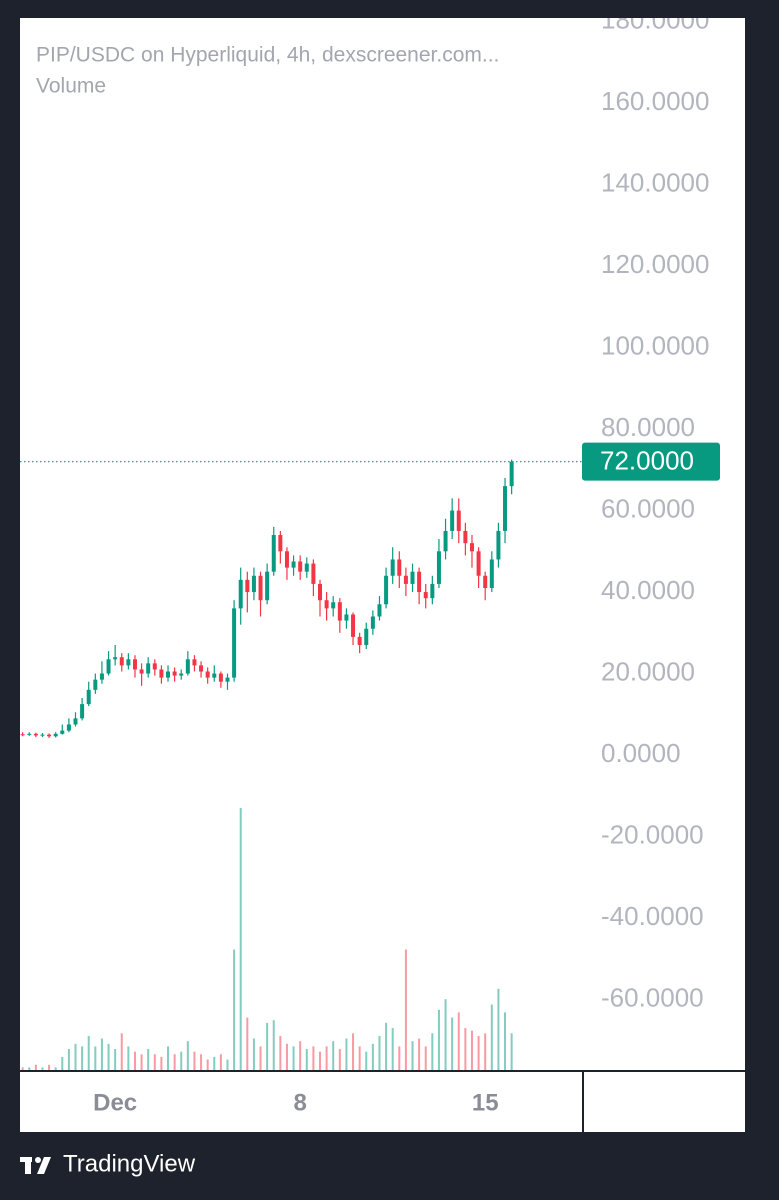  I want to click on y-tick-label: -60.0000, so click(652, 997).